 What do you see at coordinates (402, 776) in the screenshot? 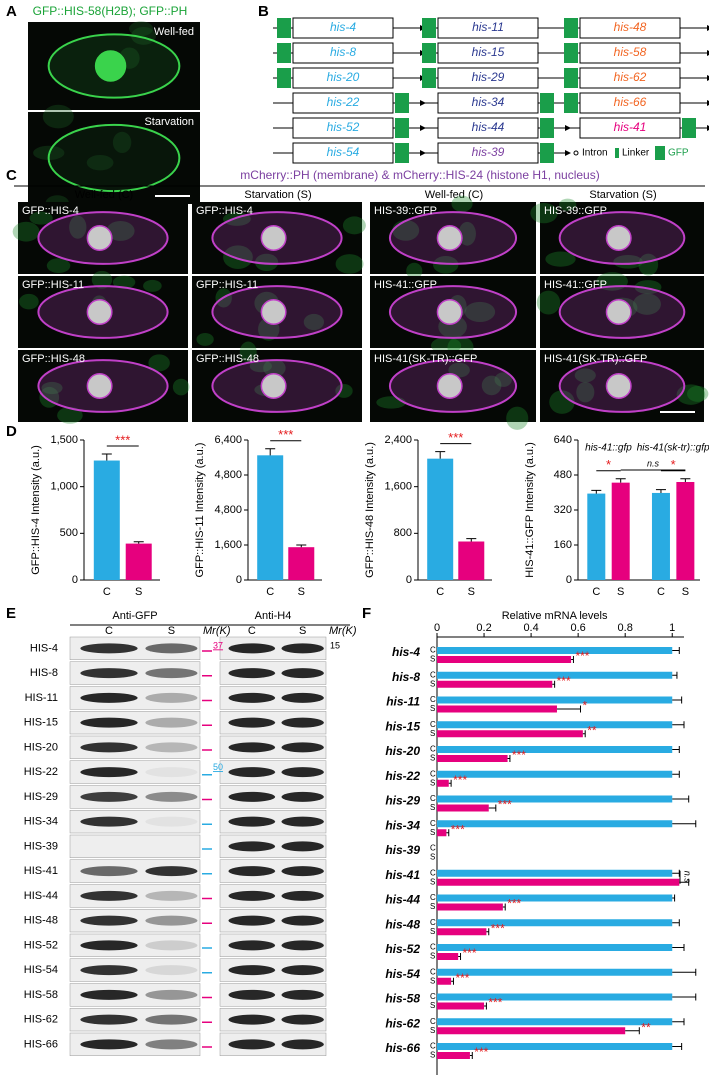
I see `gene-label: his-22` at bounding box center [402, 776].